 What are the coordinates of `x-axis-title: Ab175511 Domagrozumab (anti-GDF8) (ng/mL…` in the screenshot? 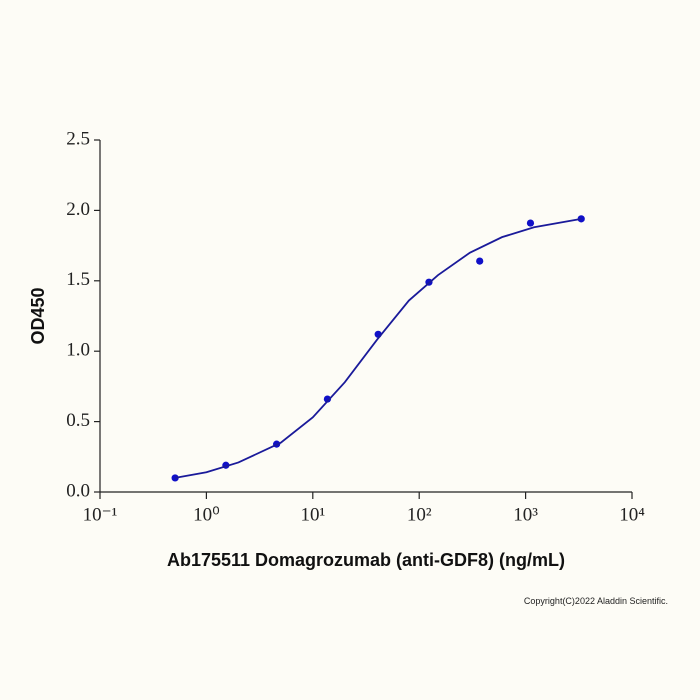 It's located at (366, 560).